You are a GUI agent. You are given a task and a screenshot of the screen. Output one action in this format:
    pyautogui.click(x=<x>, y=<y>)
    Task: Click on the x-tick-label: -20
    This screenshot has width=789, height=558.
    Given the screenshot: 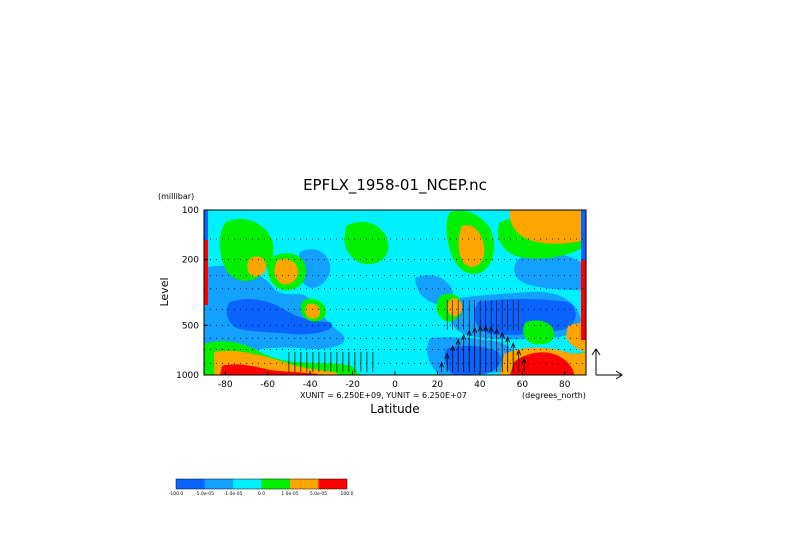 What is the action you would take?
    pyautogui.click(x=352, y=385)
    